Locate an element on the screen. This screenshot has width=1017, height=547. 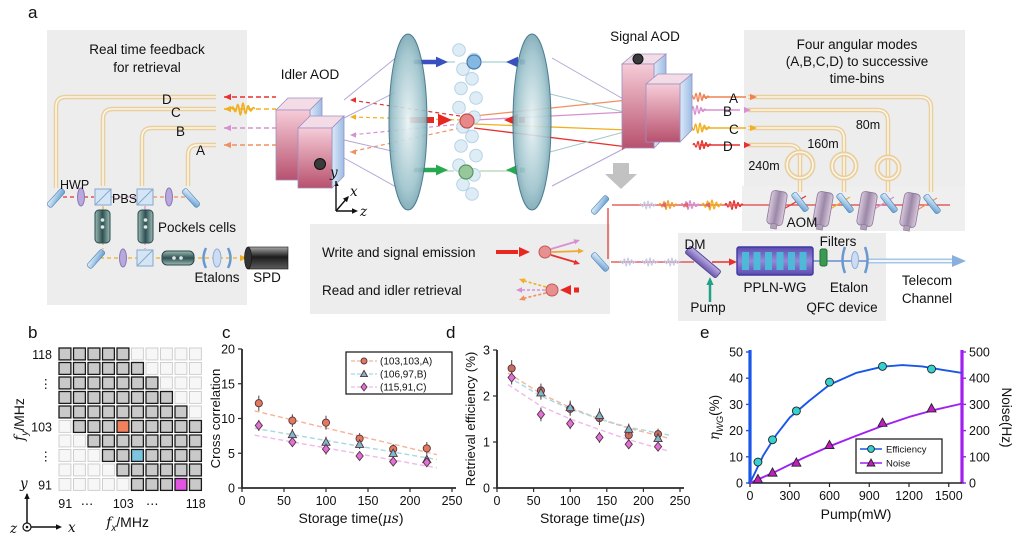
idler-aod-crystal is located at coordinates (310, 143).